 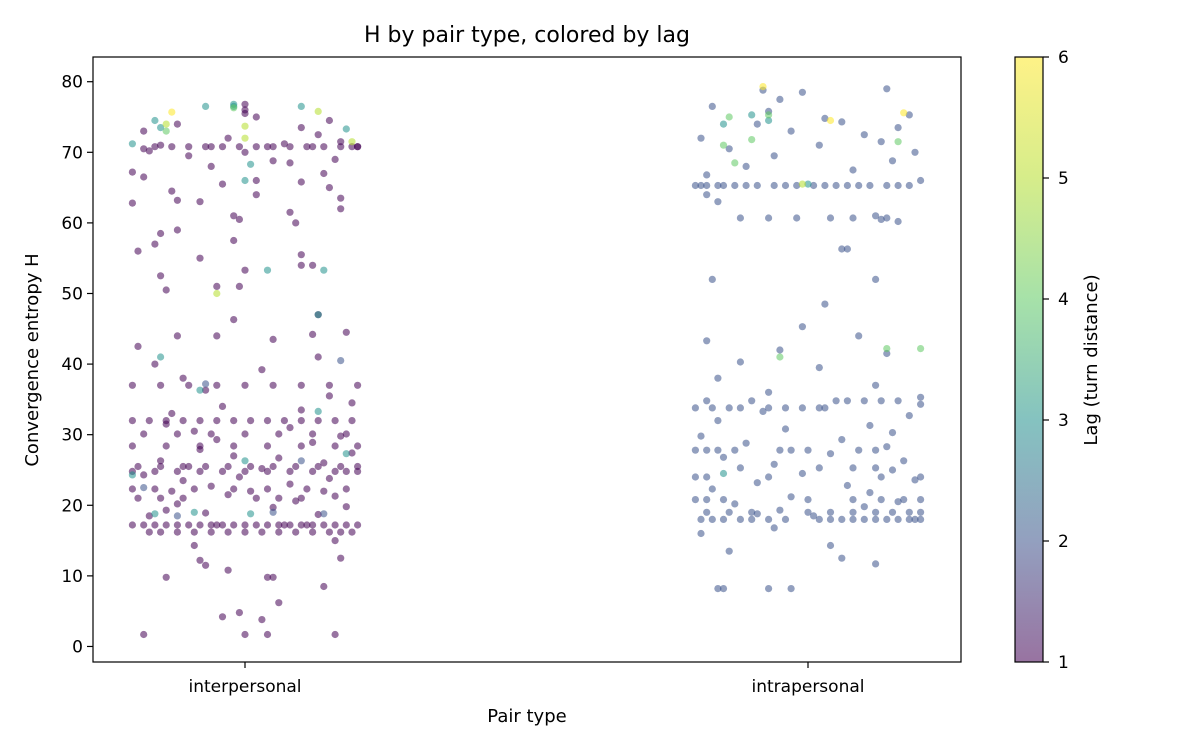 What do you see at coordinates (1029, 359) in the screenshot?
I see `colorbar-gradient` at bounding box center [1029, 359].